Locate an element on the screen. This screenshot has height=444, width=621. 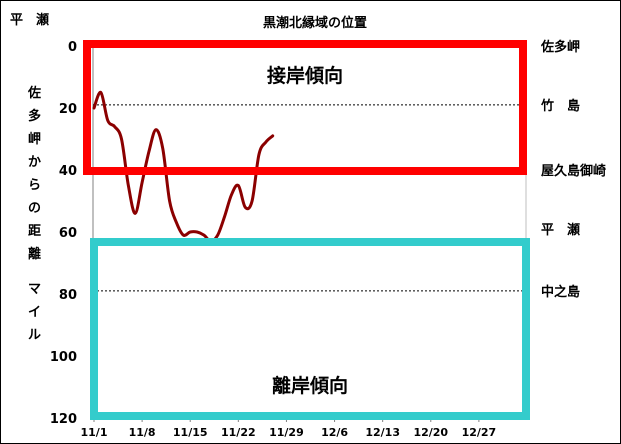
x-tick-label: 11/29 is located at coordinates (286, 432).